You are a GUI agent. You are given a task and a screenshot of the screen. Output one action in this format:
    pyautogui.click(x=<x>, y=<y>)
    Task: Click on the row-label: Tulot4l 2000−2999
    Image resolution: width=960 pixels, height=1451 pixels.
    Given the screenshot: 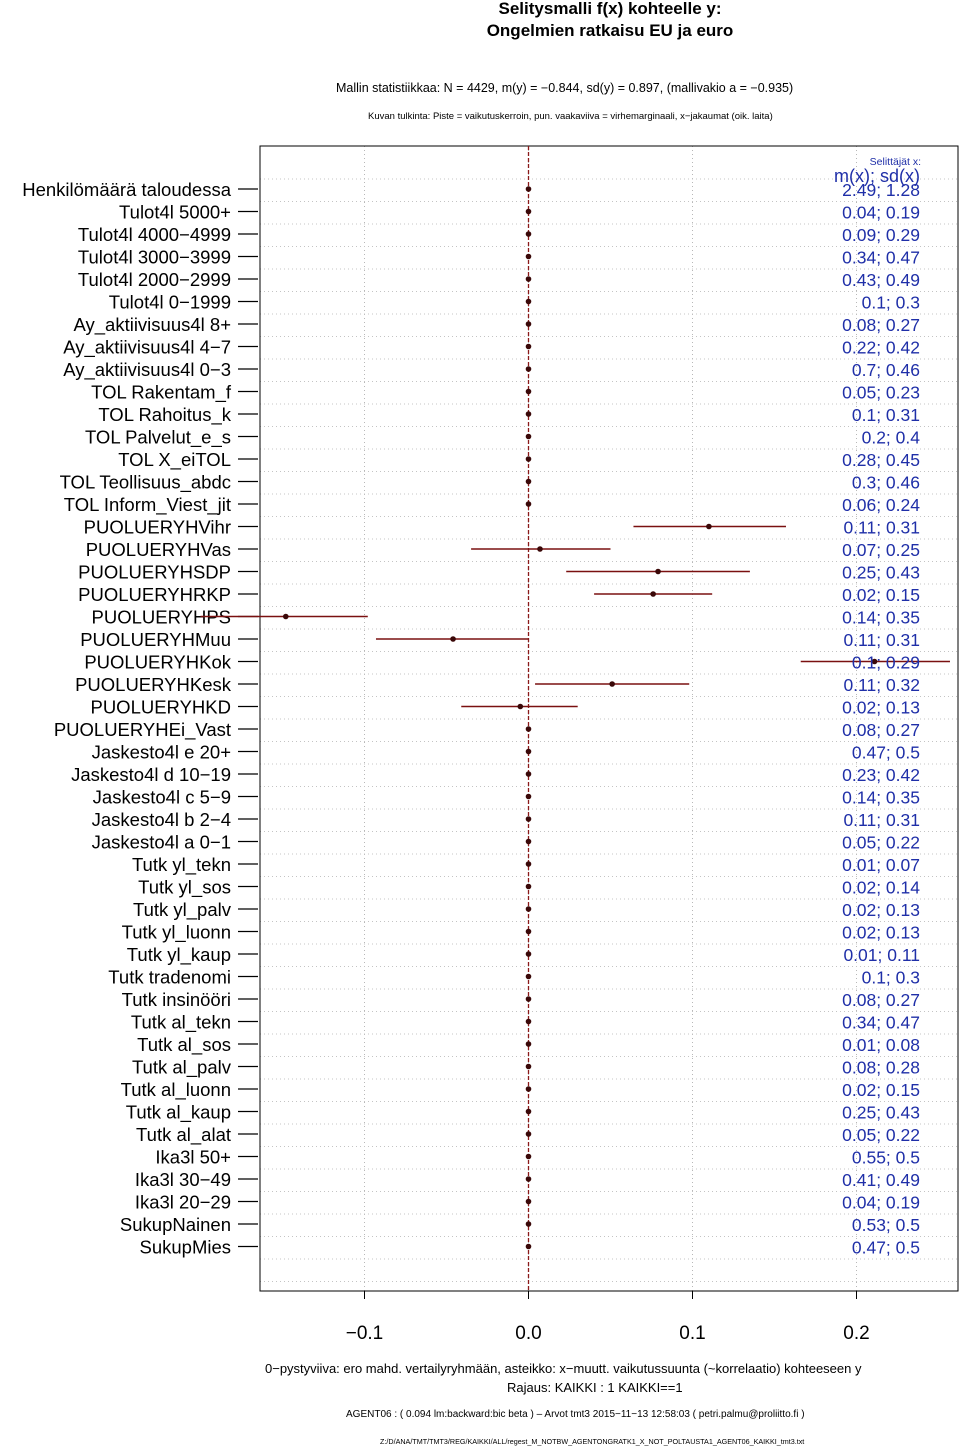 What is the action you would take?
    pyautogui.click(x=154, y=279)
    